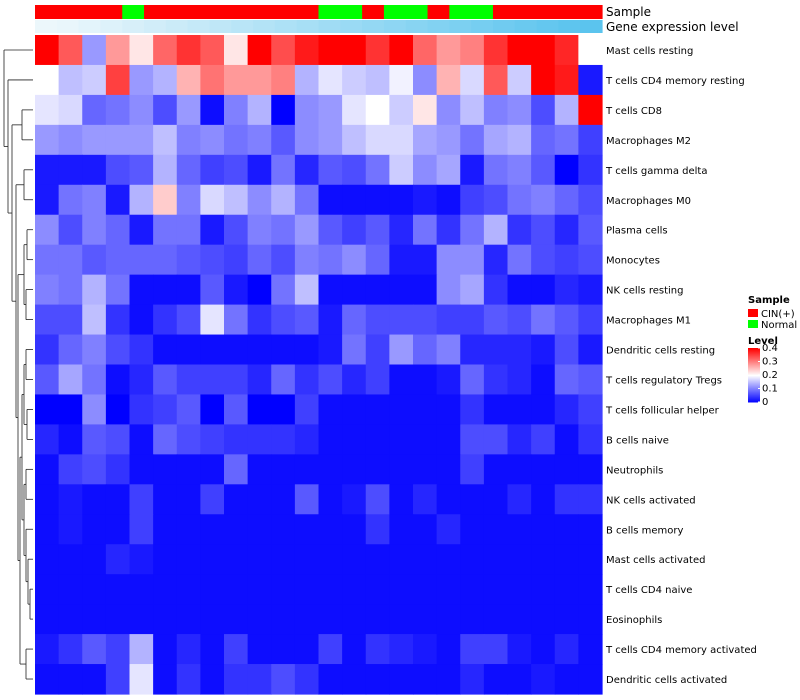 The image size is (800, 700). I want to click on row-label: B cells memory, so click(644, 530).